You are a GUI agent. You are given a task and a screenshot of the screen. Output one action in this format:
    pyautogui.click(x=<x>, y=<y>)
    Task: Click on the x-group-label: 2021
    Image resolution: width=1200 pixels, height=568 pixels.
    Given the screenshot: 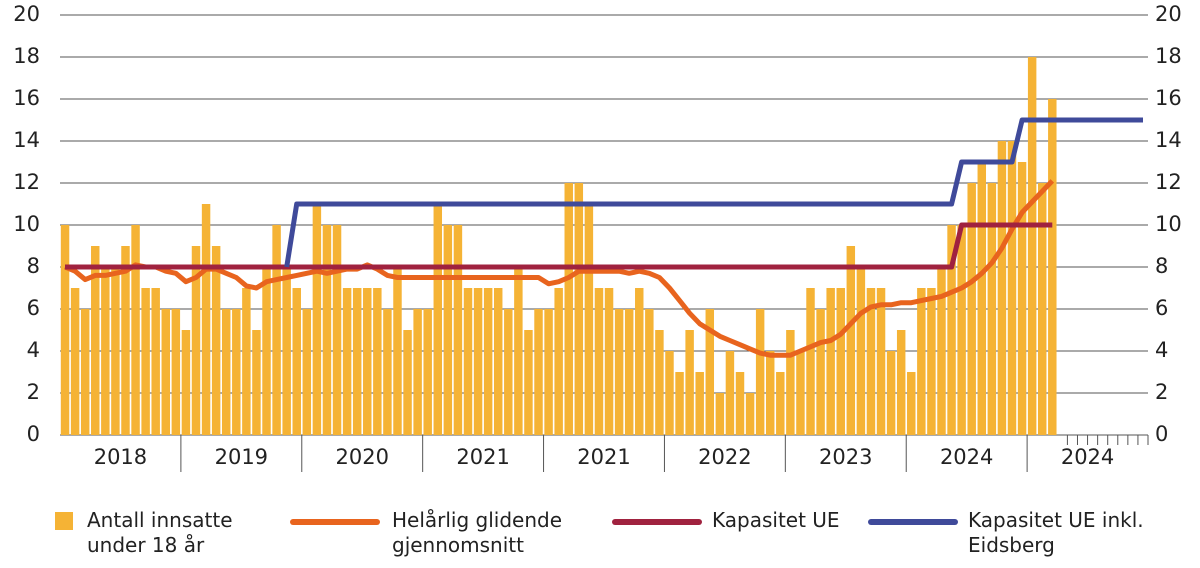 What is the action you would take?
    pyautogui.click(x=482, y=457)
    